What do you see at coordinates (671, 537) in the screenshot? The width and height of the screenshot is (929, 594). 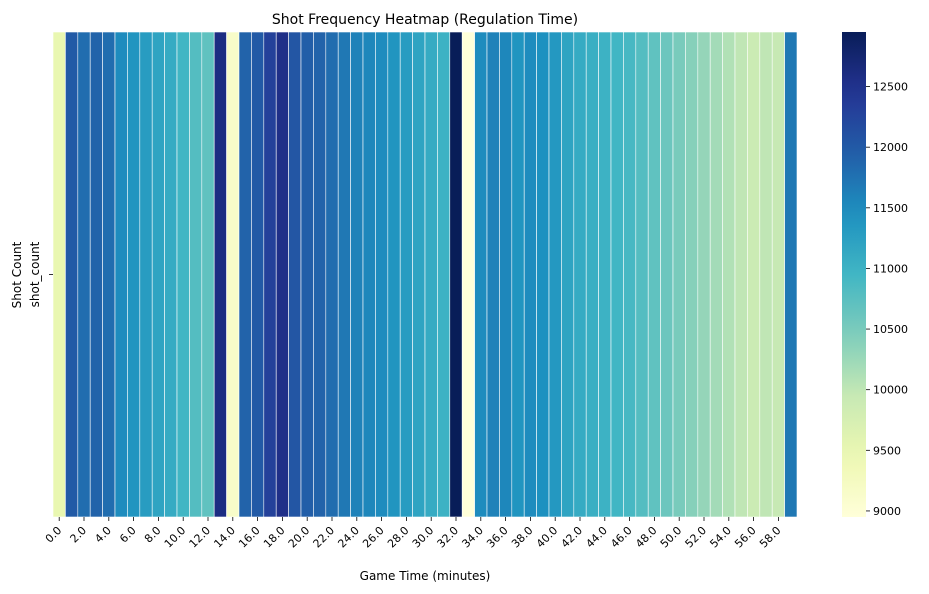 I see `x-tick-label: 50.0` at bounding box center [671, 537].